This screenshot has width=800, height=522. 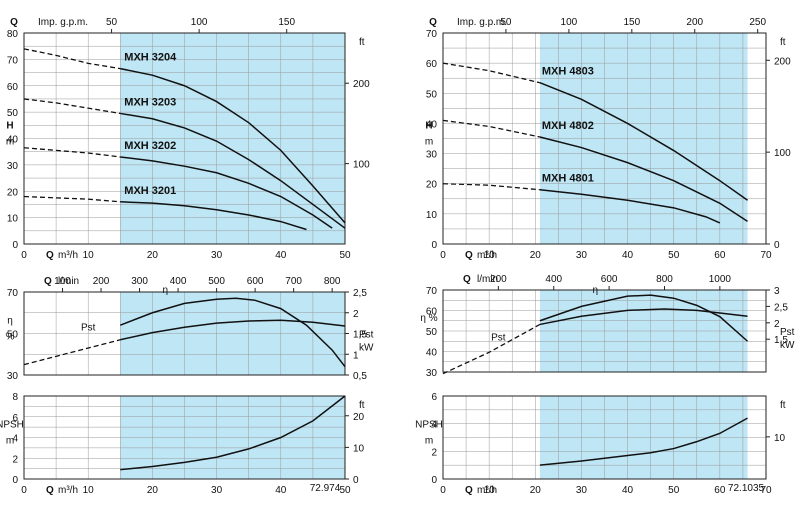 I want to click on right-head-q-label: Q, so click(x=469, y=255).